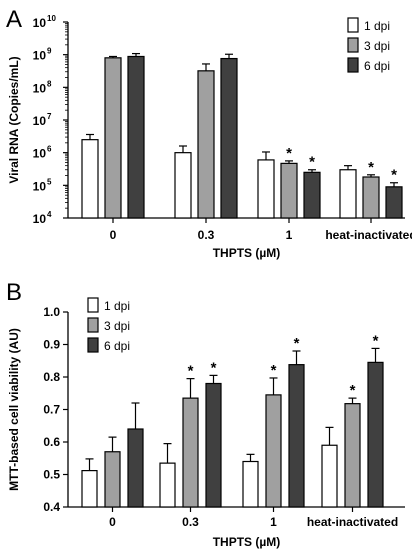 The height and width of the screenshot is (550, 412). What do you see at coordinates (377, 66) in the screenshot?
I see `panel-a-legend-label: 6 dpi` at bounding box center [377, 66].